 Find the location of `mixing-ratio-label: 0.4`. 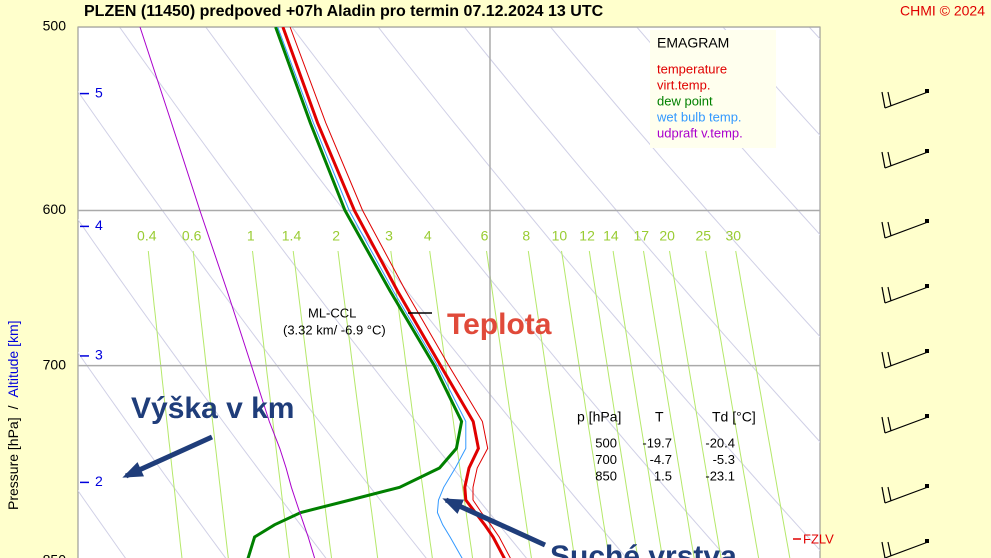

mixing-ratio-label: 0.4 is located at coordinates (147, 236).